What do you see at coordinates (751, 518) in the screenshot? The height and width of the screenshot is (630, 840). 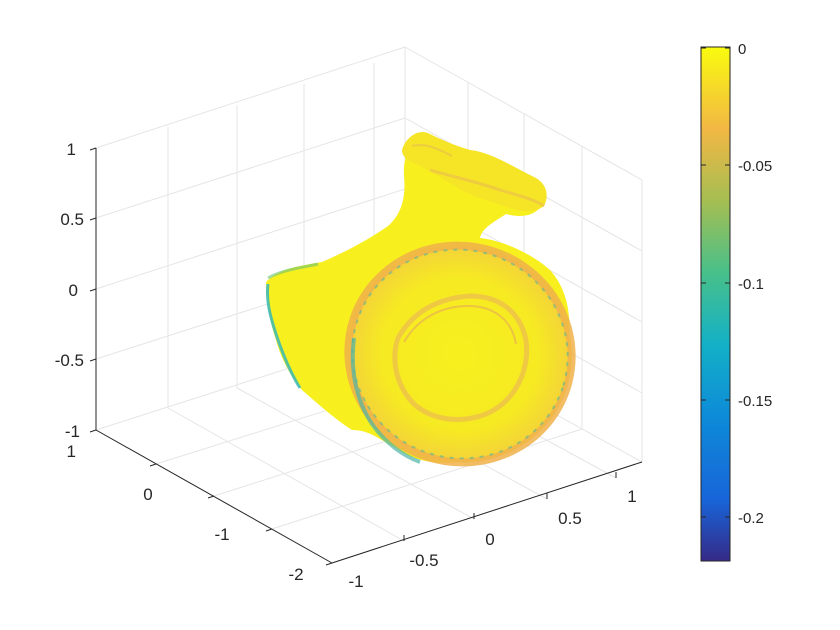 I see `colorbar-tick-label: -0.2` at bounding box center [751, 518].